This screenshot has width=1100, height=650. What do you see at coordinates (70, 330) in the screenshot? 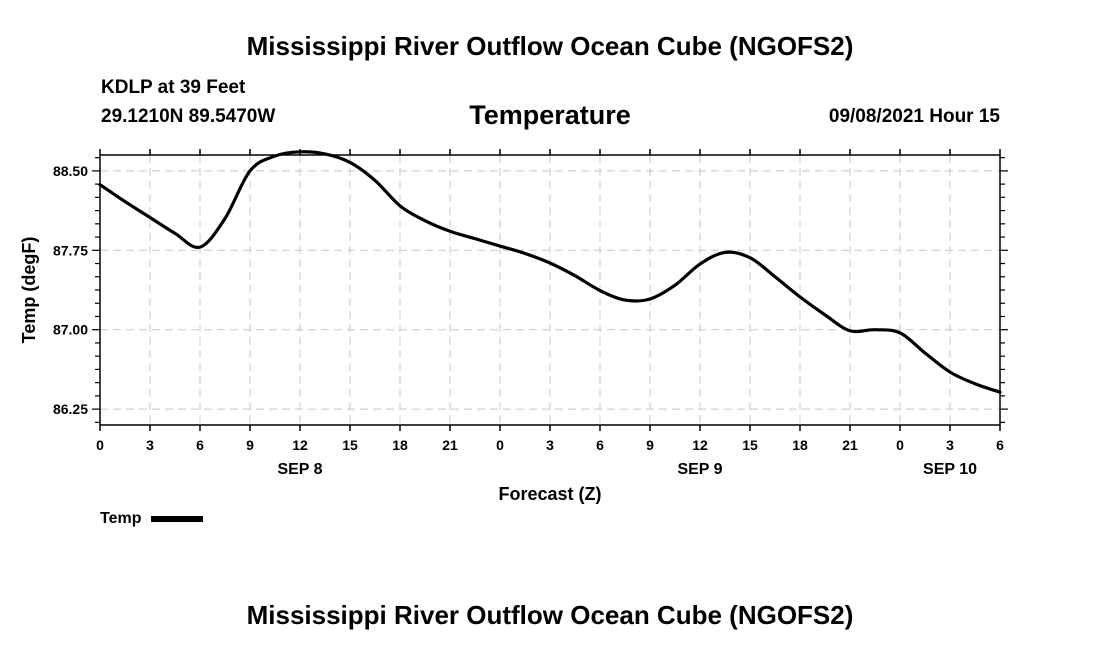
I see `y-tick-label: 87.00` at bounding box center [70, 330].